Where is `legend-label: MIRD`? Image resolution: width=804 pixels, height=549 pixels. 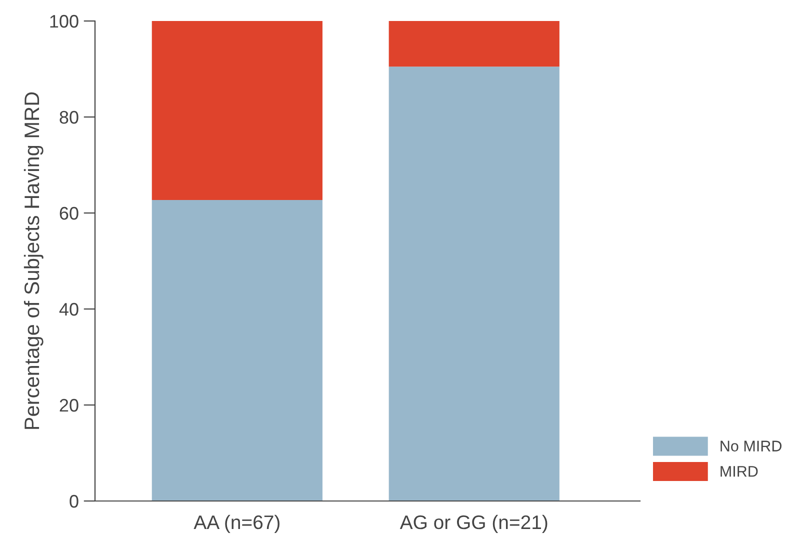
legend-label: MIRD is located at coordinates (739, 471).